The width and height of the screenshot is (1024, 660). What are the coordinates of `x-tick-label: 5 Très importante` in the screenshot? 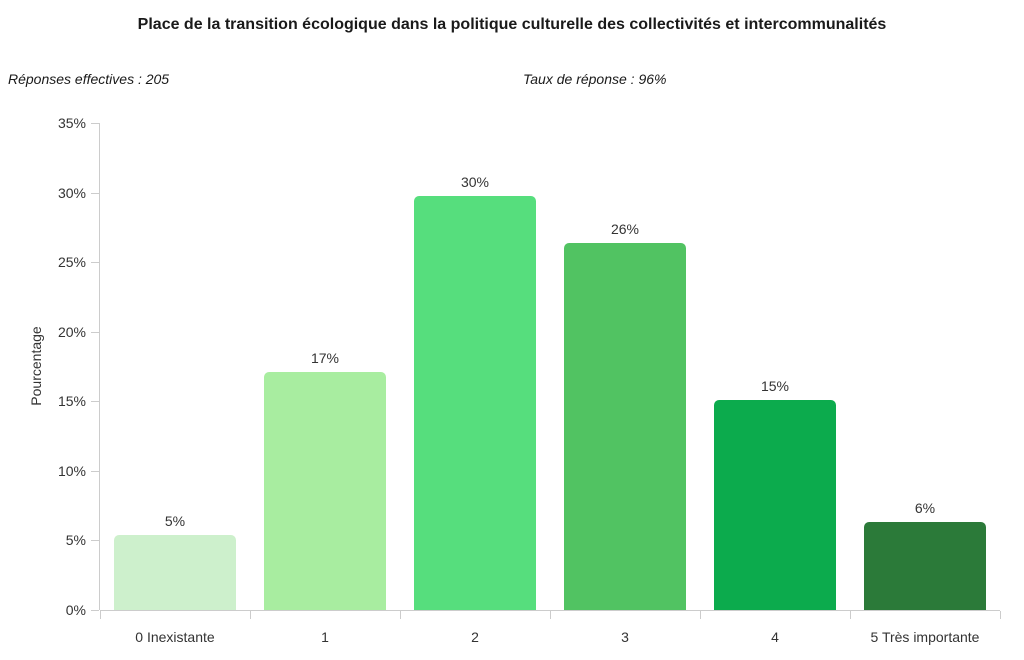 It's located at (925, 637).